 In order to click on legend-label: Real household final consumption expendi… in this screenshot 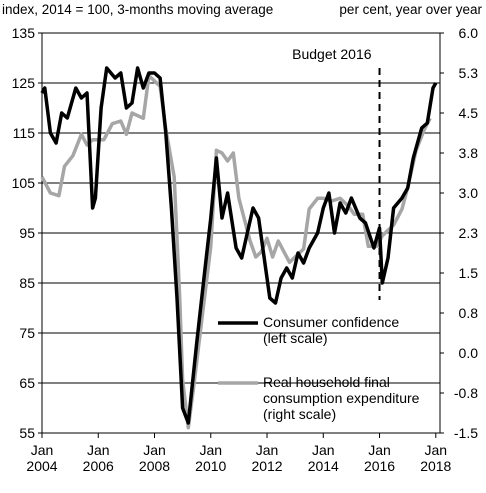, I will do `click(341, 398)`.